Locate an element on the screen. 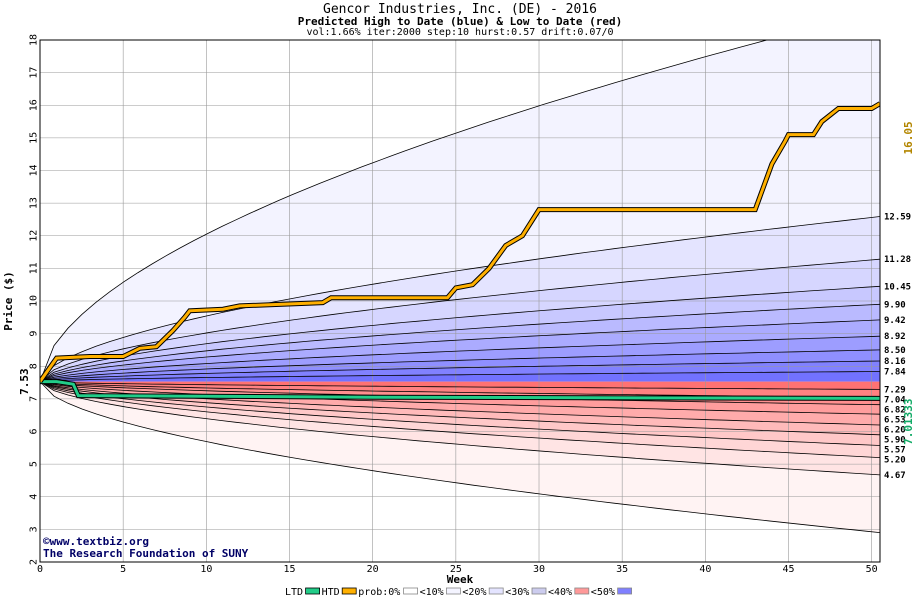 Image resolution: width=920 pixels, height=600 pixels. y-tick-label: 11 is located at coordinates (34, 268).